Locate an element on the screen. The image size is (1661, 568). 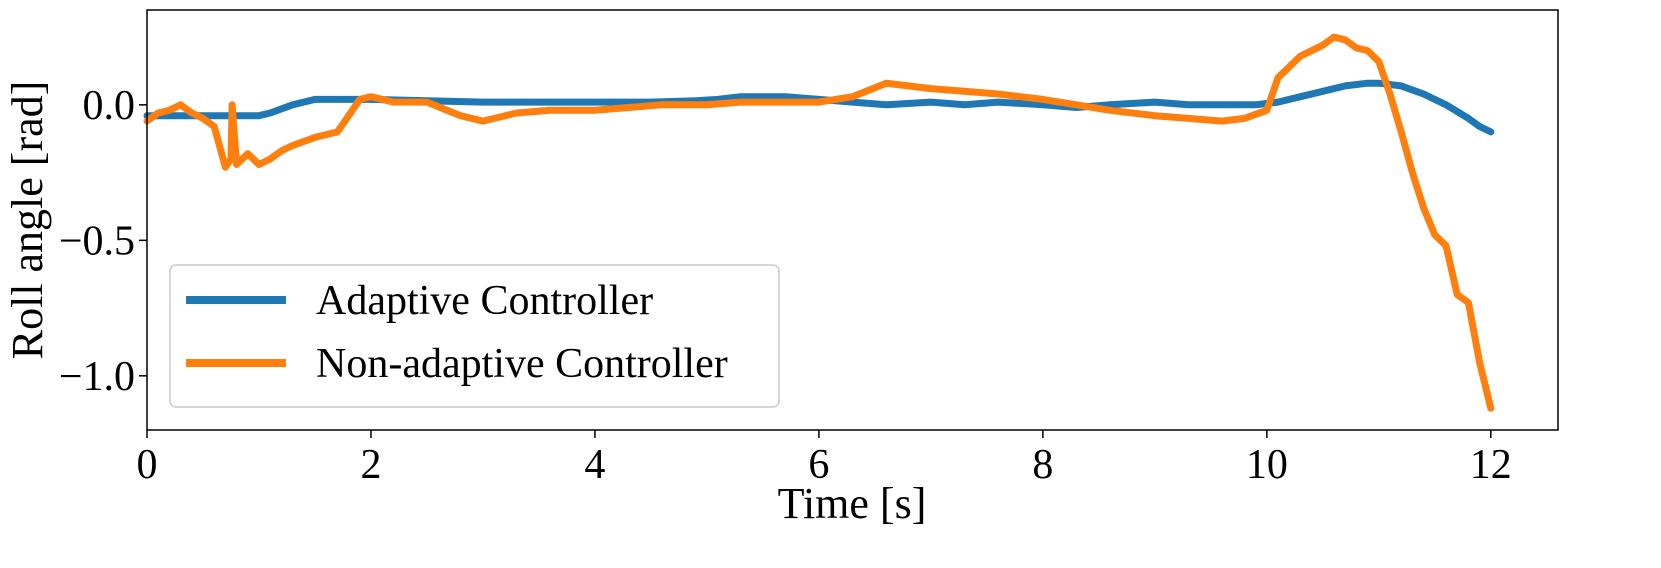
x-tick-label: 6 is located at coordinates (818, 465).